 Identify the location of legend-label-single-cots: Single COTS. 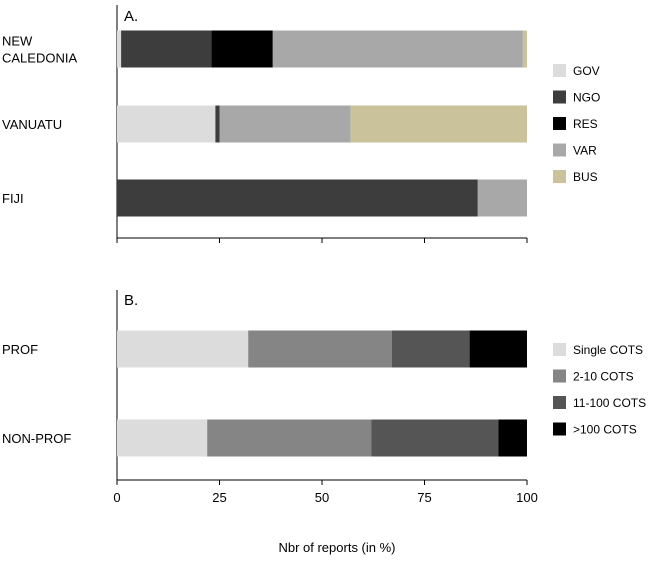
(608, 350).